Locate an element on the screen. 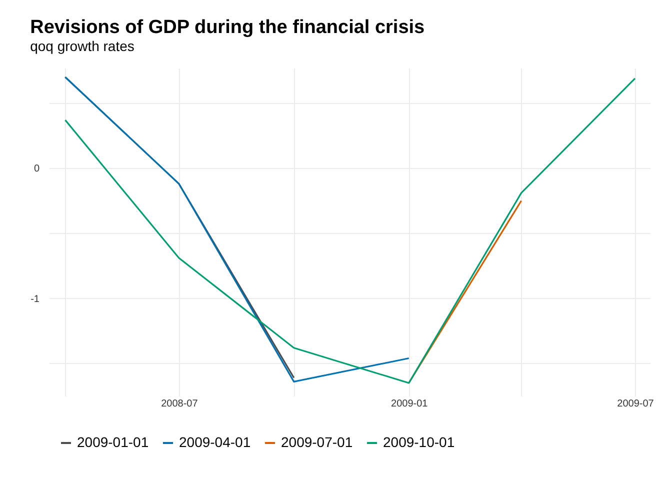 This screenshot has height=480, width=672. chart-title: Revisions of GDP during the financial crisis is located at coordinates (227, 27).